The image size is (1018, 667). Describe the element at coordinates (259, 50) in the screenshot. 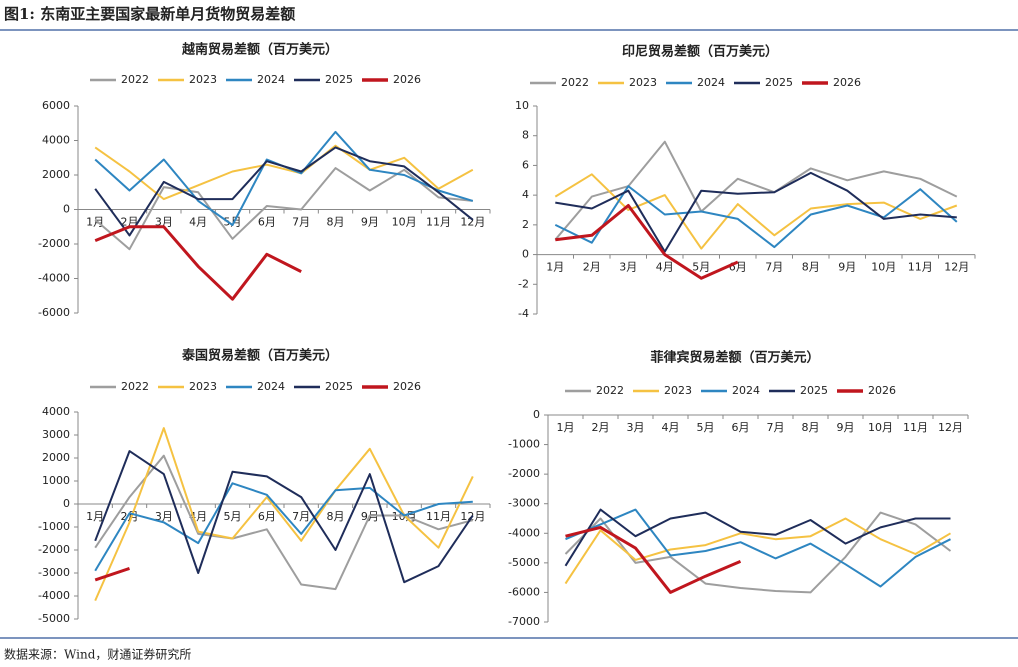

I see `chart-title: 越南贸易差额（百万美元）` at that location.